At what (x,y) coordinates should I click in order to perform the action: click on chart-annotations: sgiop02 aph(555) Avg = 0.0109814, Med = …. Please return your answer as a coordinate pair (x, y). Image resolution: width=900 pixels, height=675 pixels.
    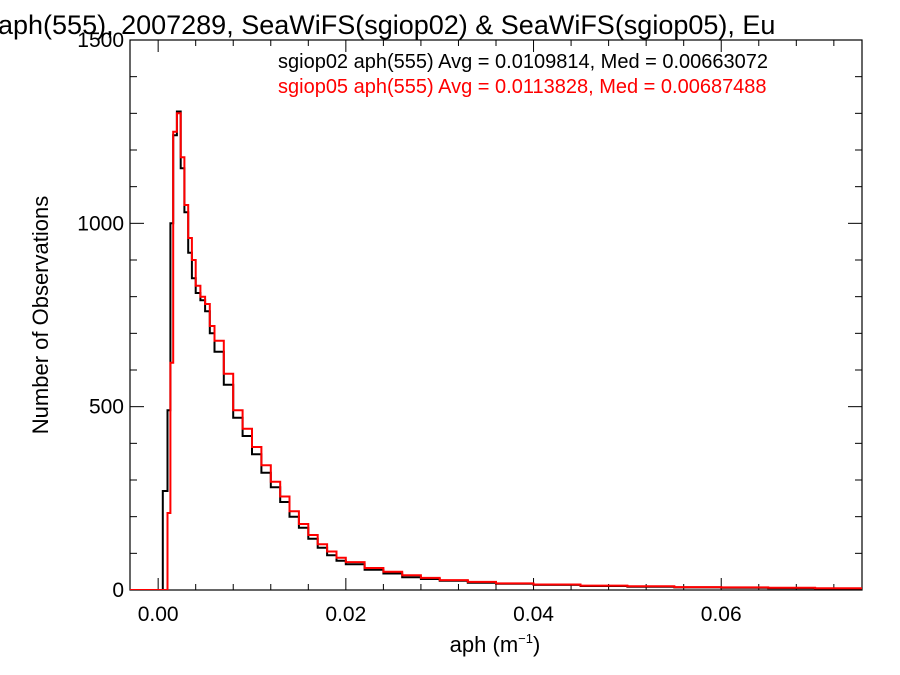
    Looking at the image, I should click on (523, 74).